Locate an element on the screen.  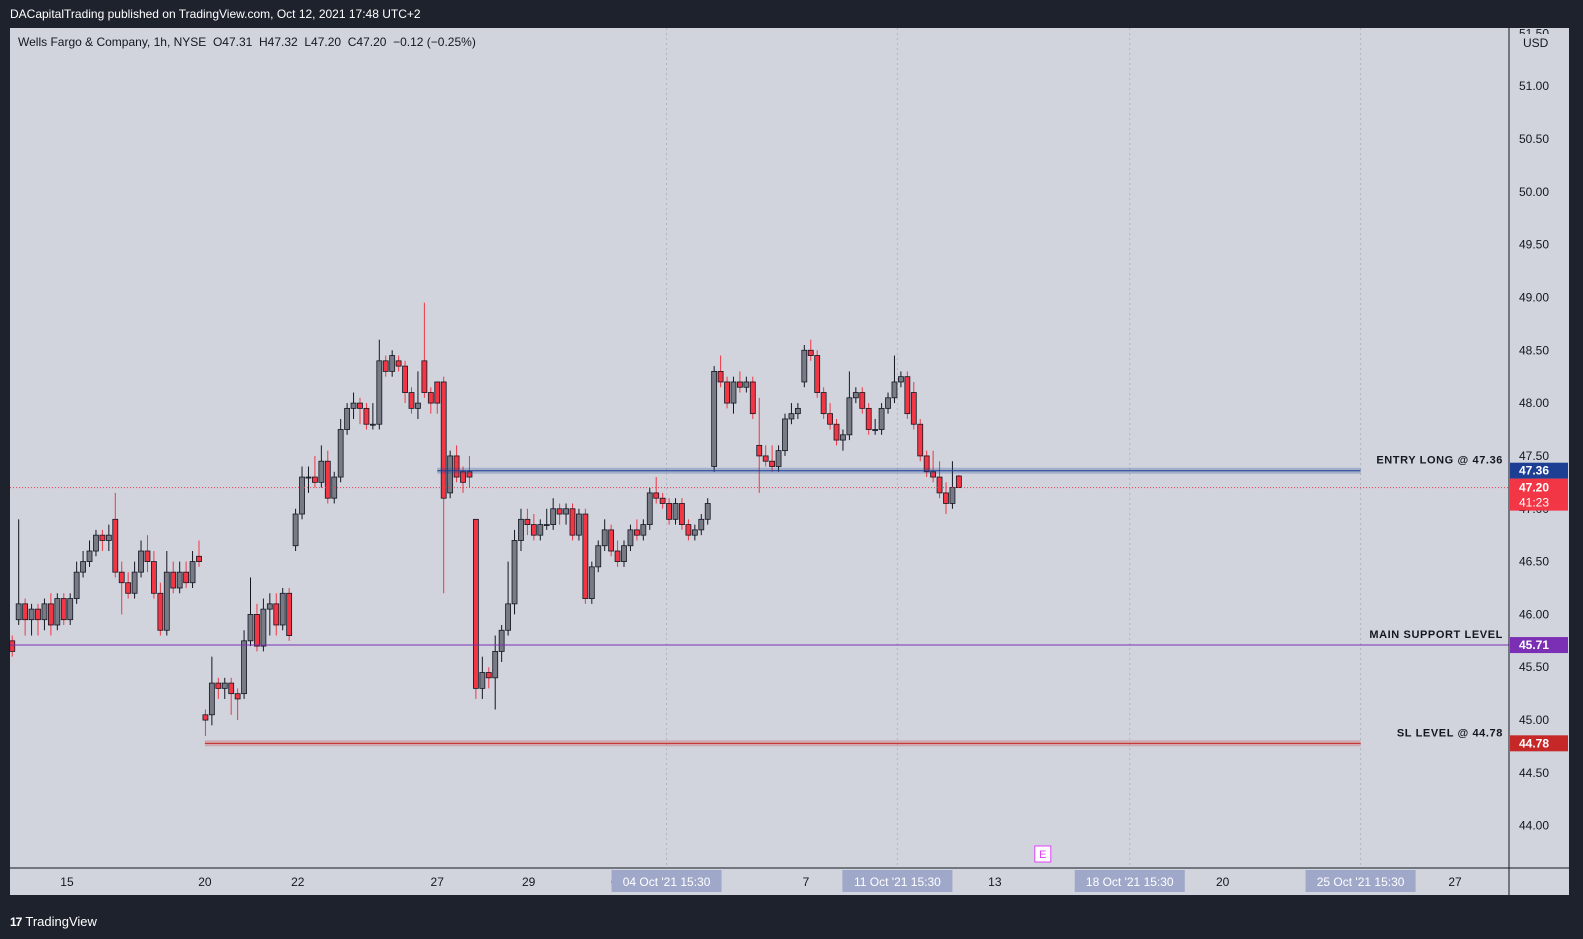
price-tick-label: 47.50 is located at coordinates (1534, 456).